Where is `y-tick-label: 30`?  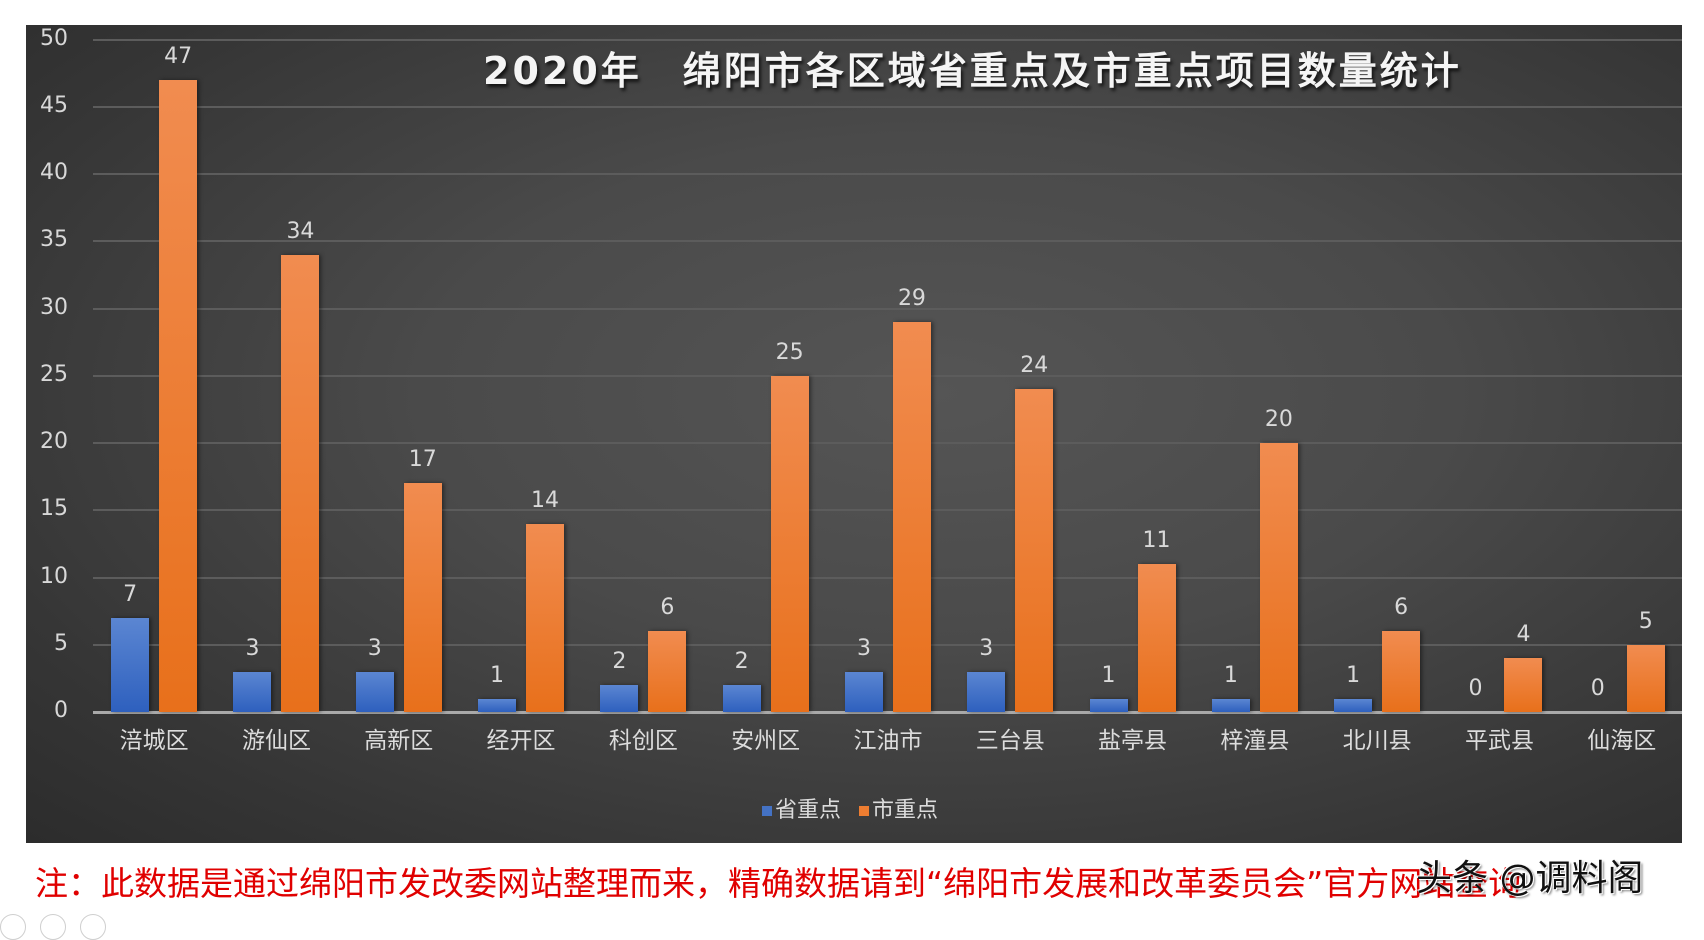 y-tick-label: 30 is located at coordinates (54, 307).